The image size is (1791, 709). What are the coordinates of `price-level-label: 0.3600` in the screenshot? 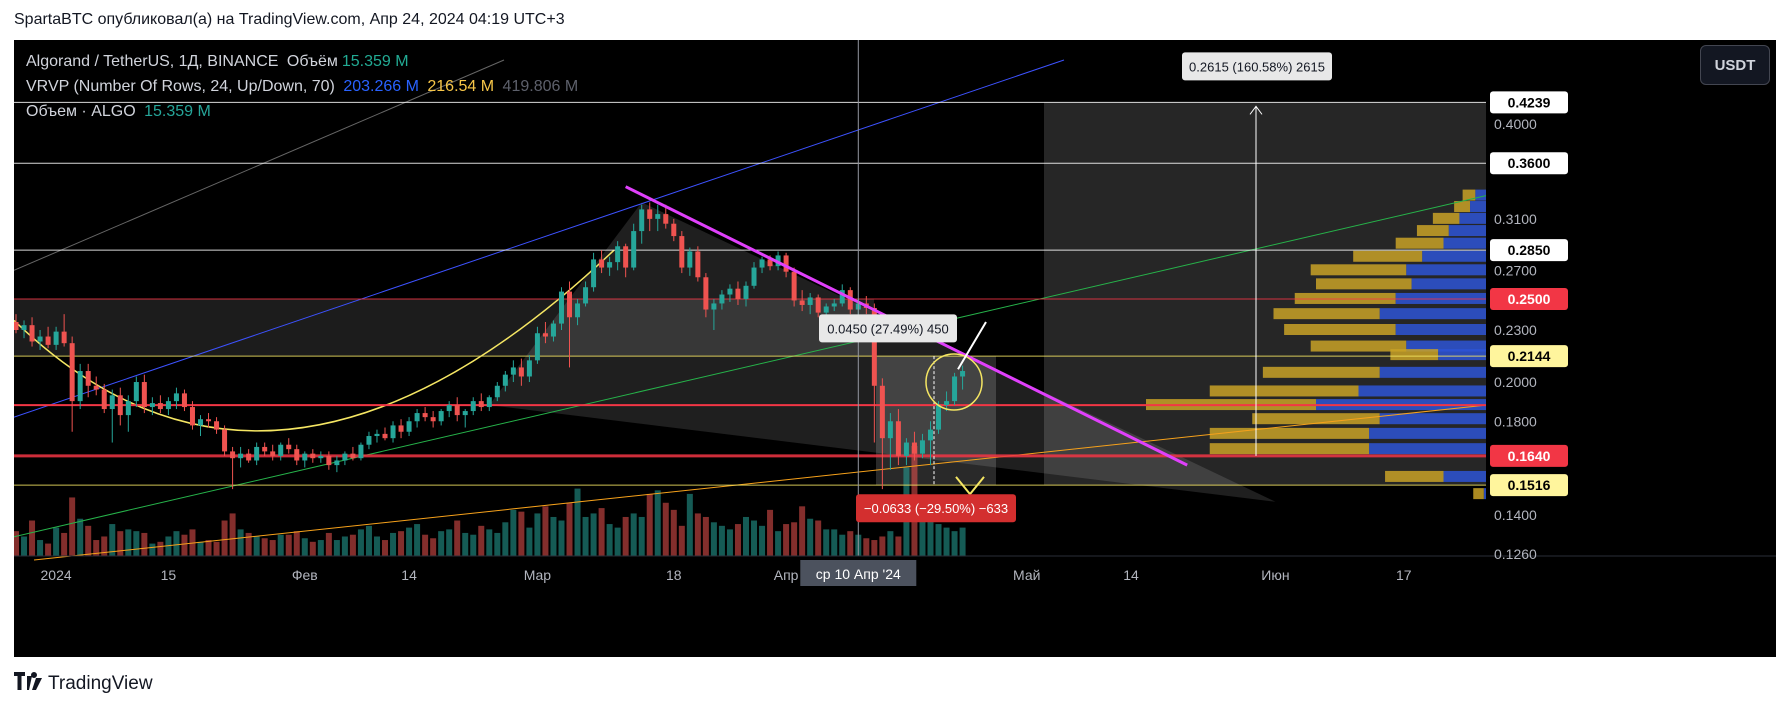 It's located at (1529, 163).